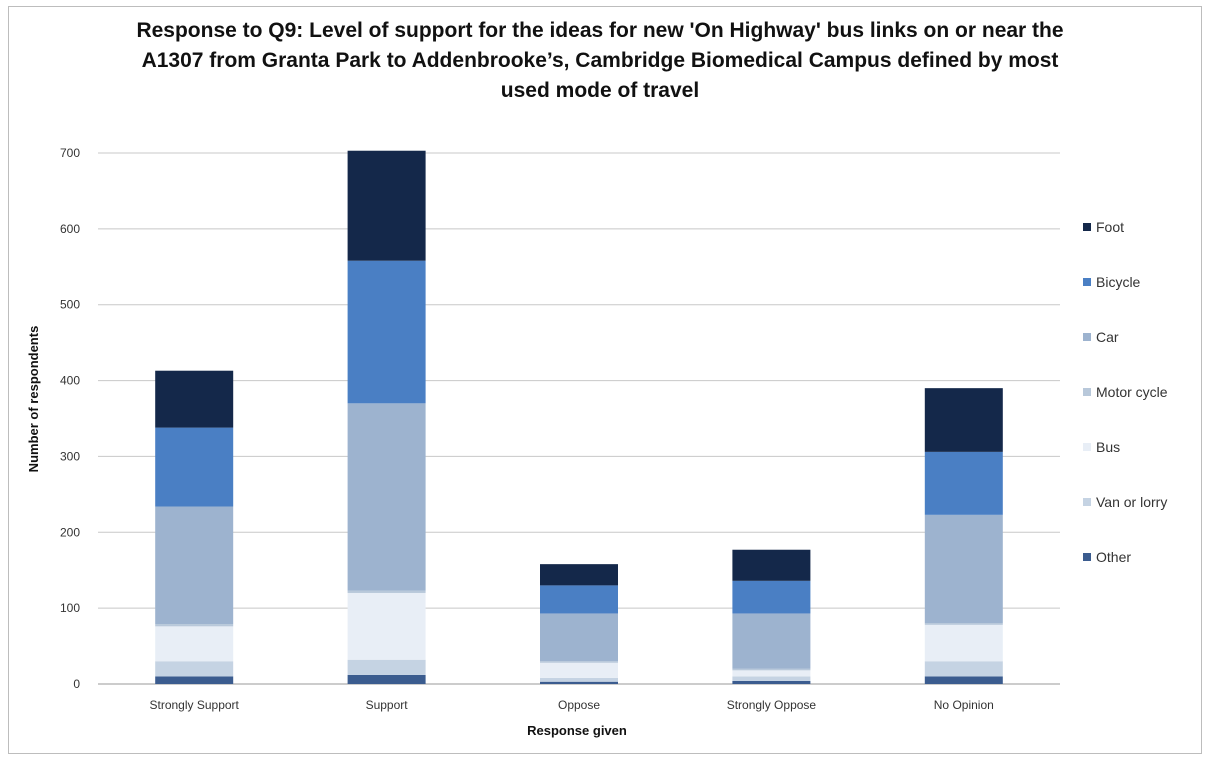 The height and width of the screenshot is (758, 1206). What do you see at coordinates (33, 399) in the screenshot?
I see `y-axis-title: Number of respondents` at bounding box center [33, 399].